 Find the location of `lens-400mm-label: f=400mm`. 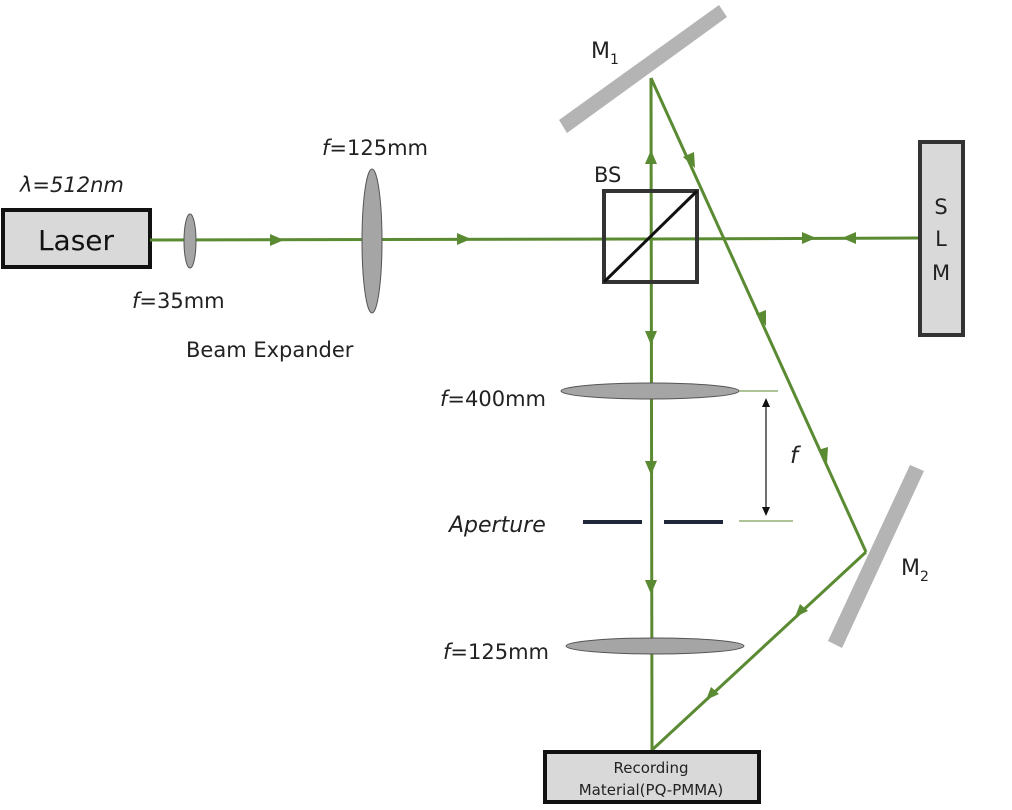

lens-400mm-label: f=400mm is located at coordinates (493, 399).